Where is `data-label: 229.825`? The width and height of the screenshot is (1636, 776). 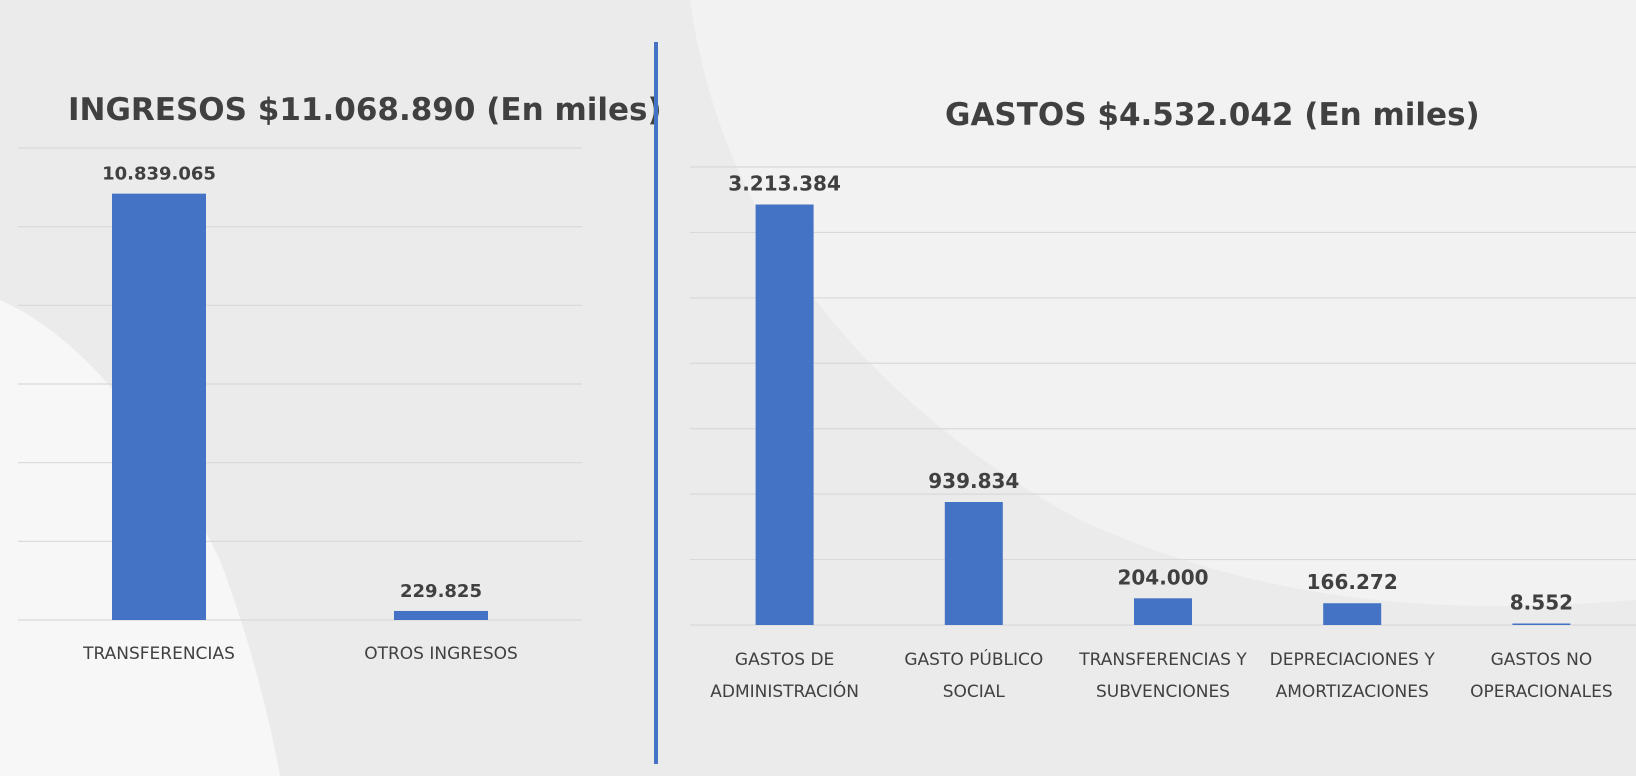 data-label: 229.825 is located at coordinates (441, 591).